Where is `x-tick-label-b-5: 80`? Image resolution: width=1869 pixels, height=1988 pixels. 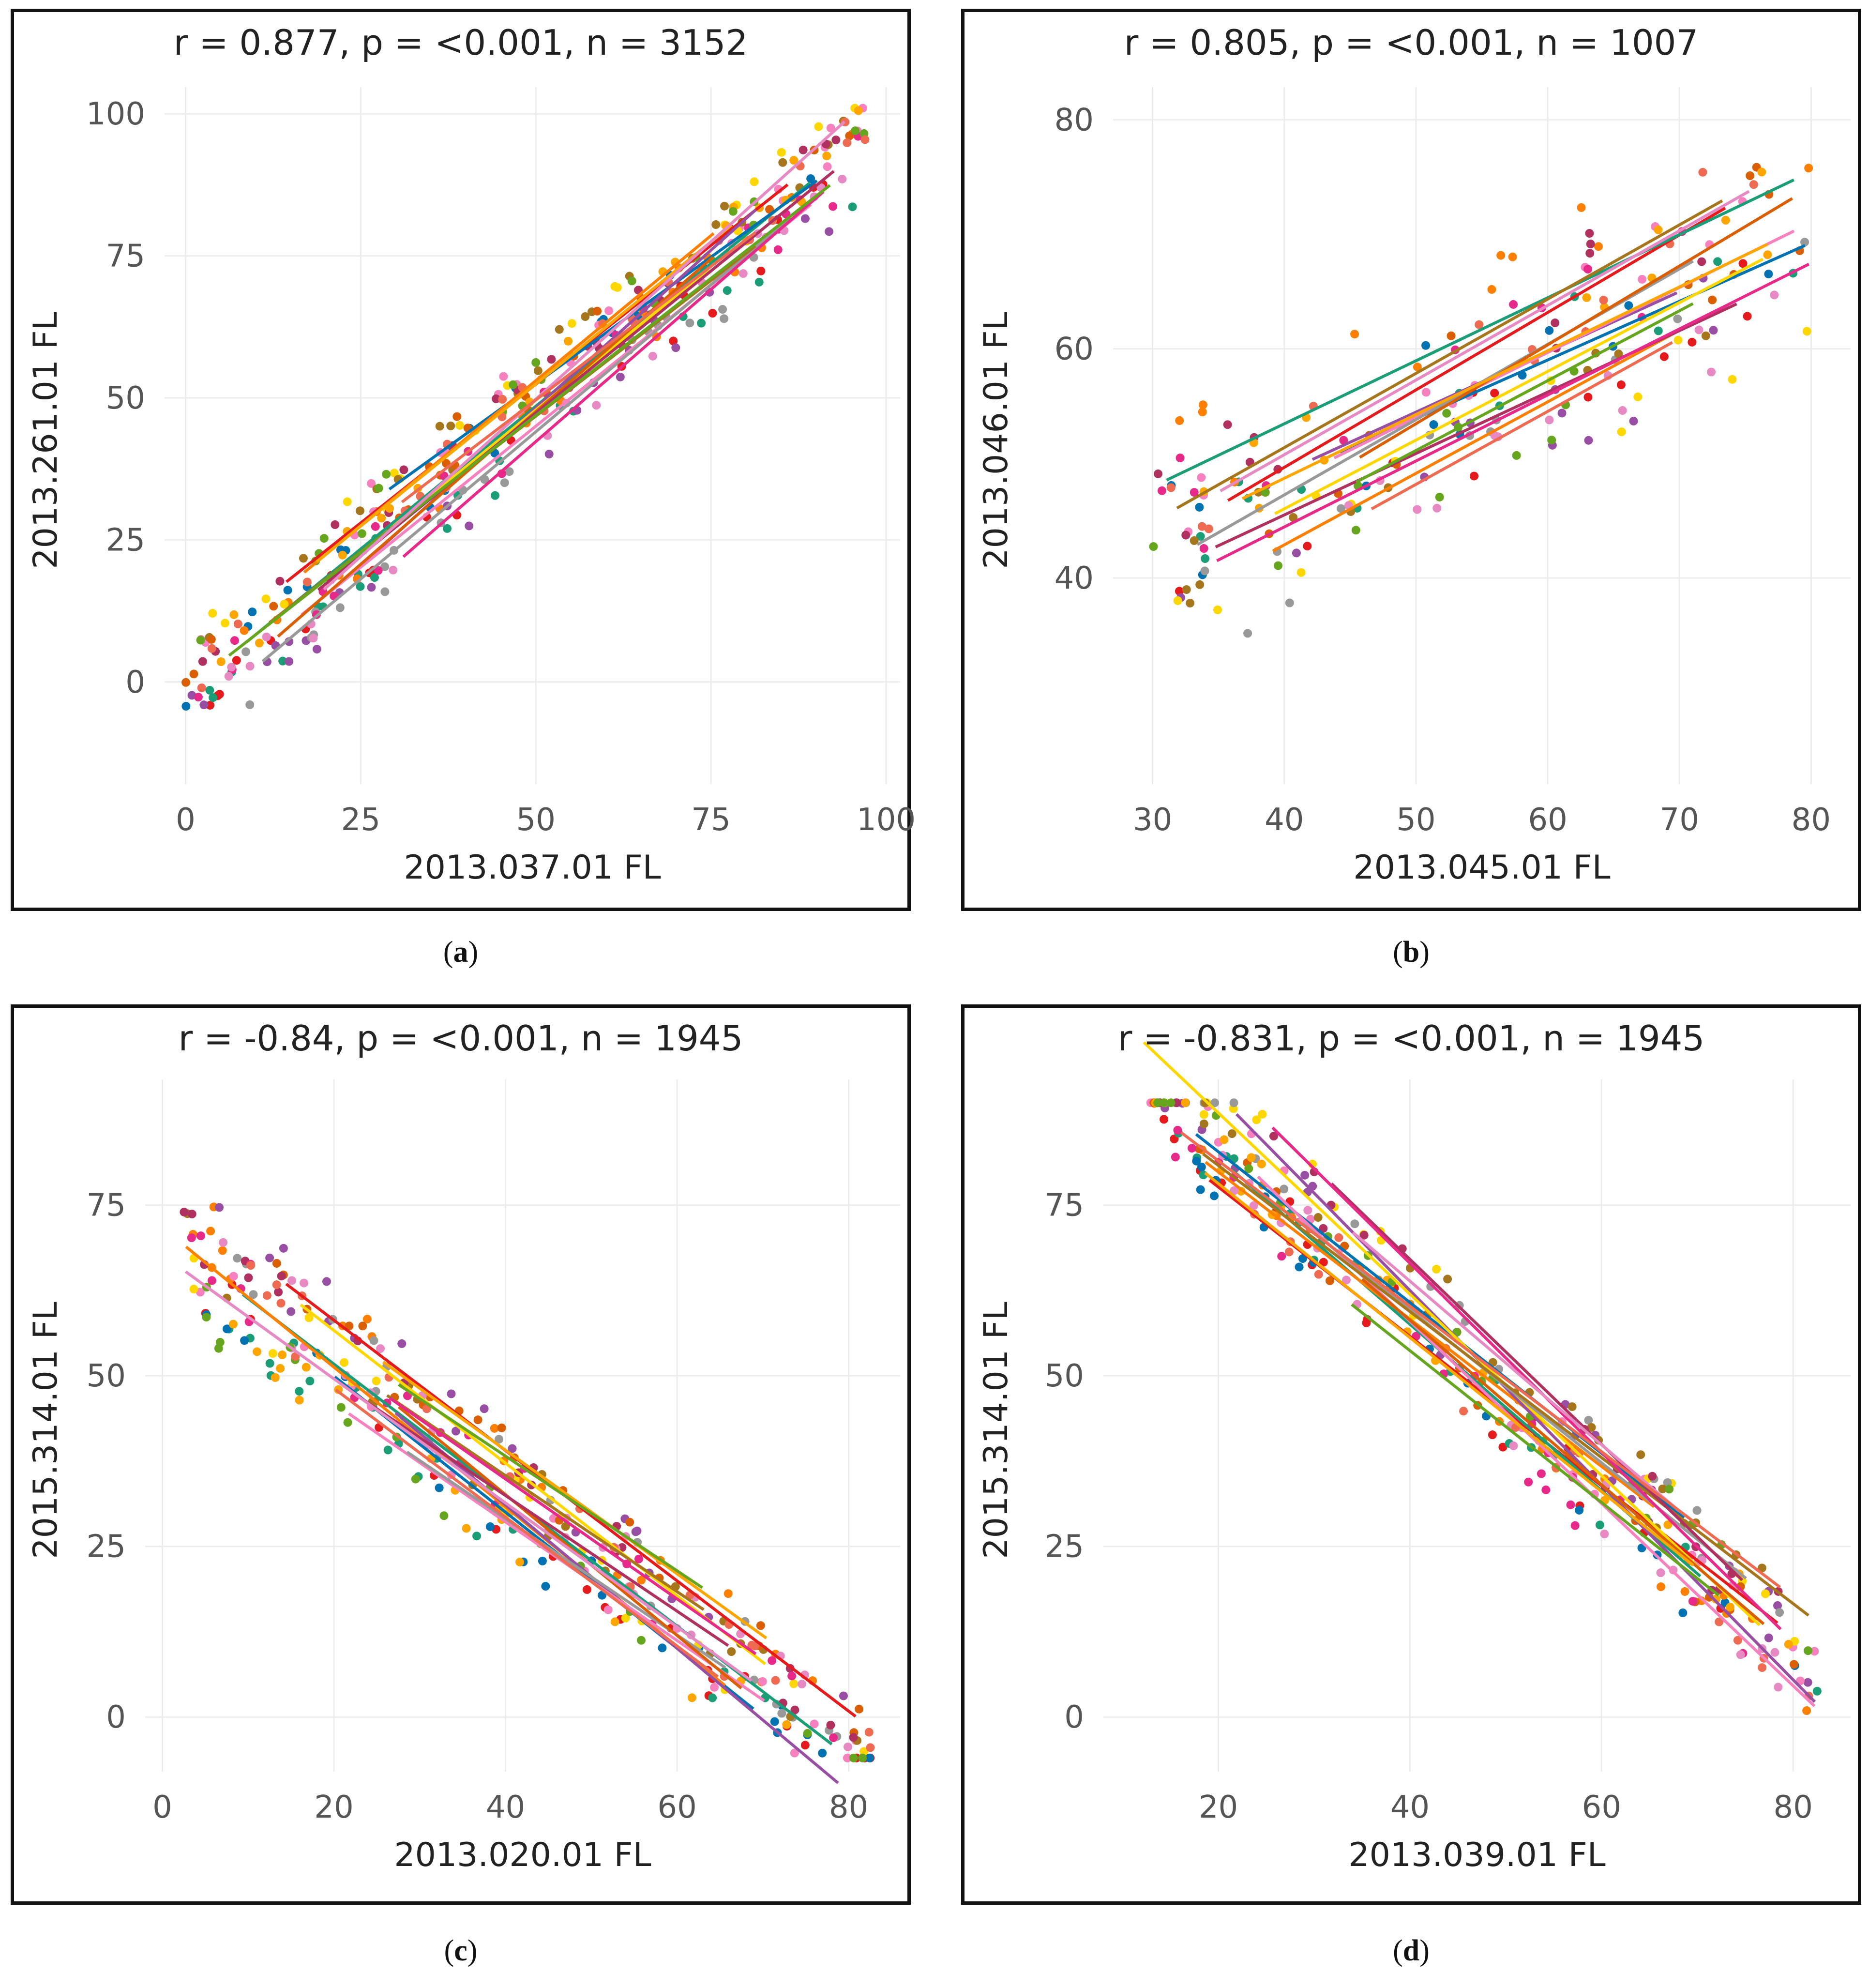
x-tick-label-b-5: 80 is located at coordinates (1811, 820).